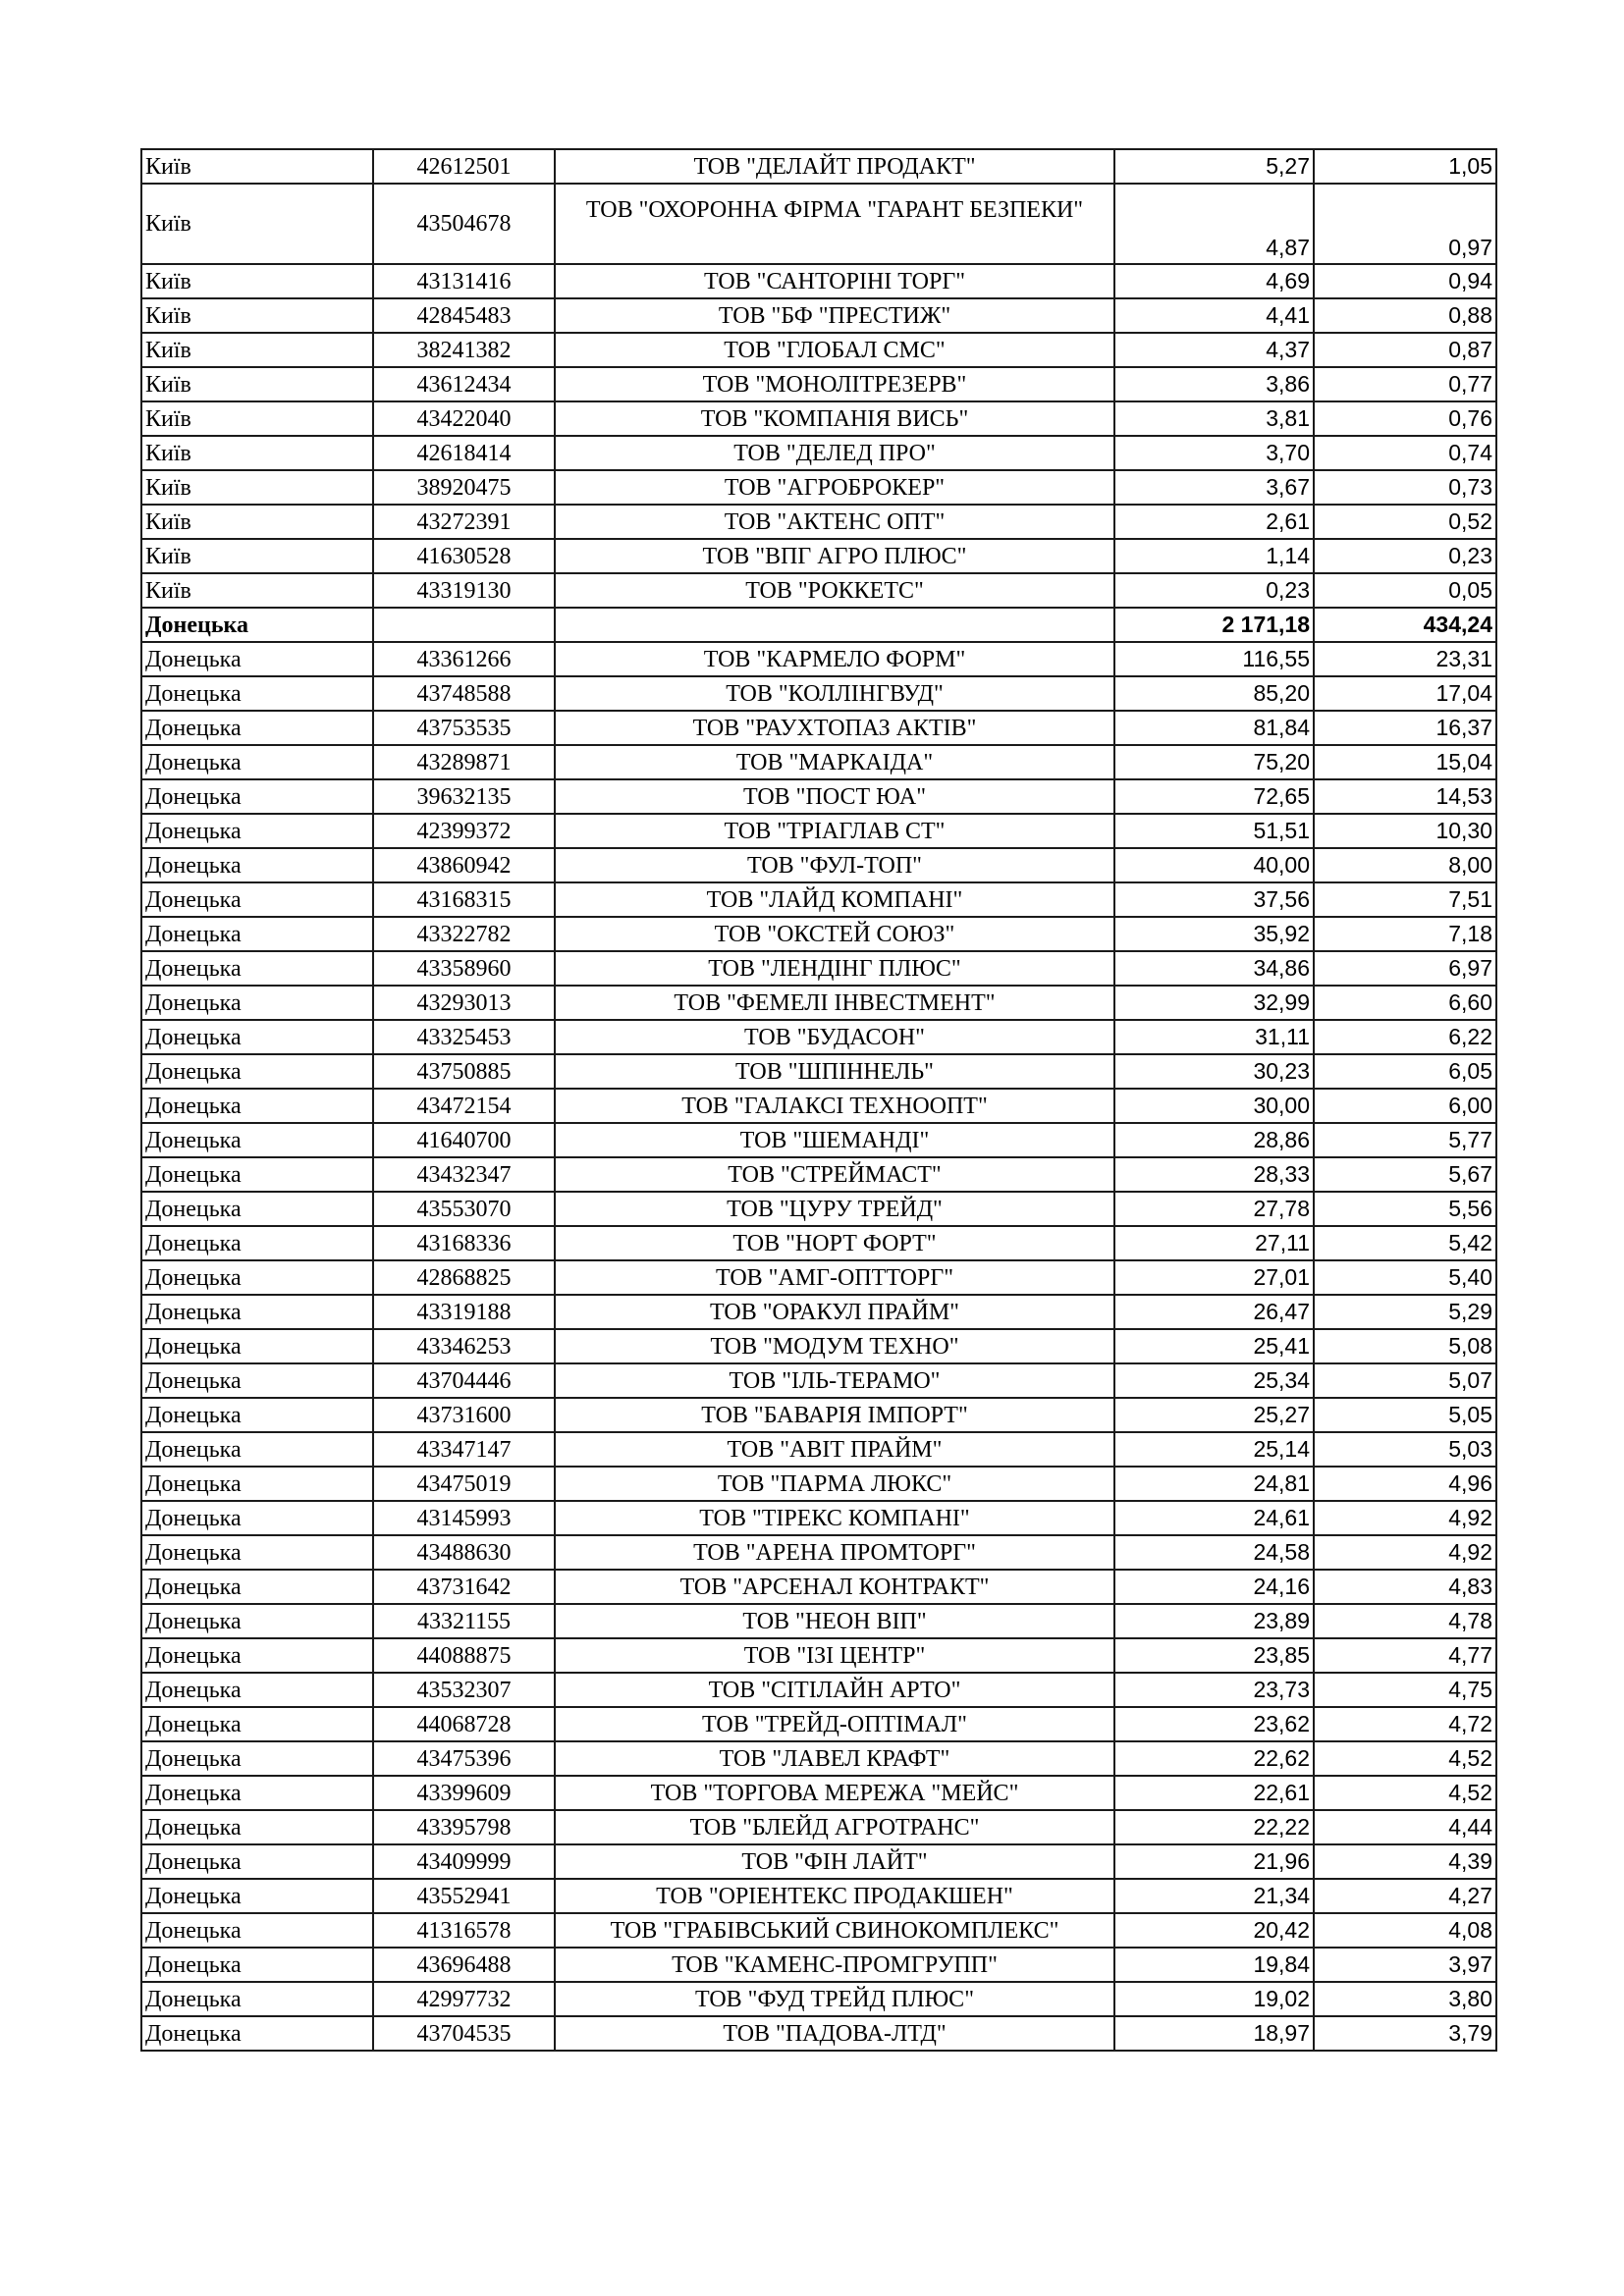  Describe the element at coordinates (1214, 1449) in the screenshot. I see `value-cell: 25,14` at that location.